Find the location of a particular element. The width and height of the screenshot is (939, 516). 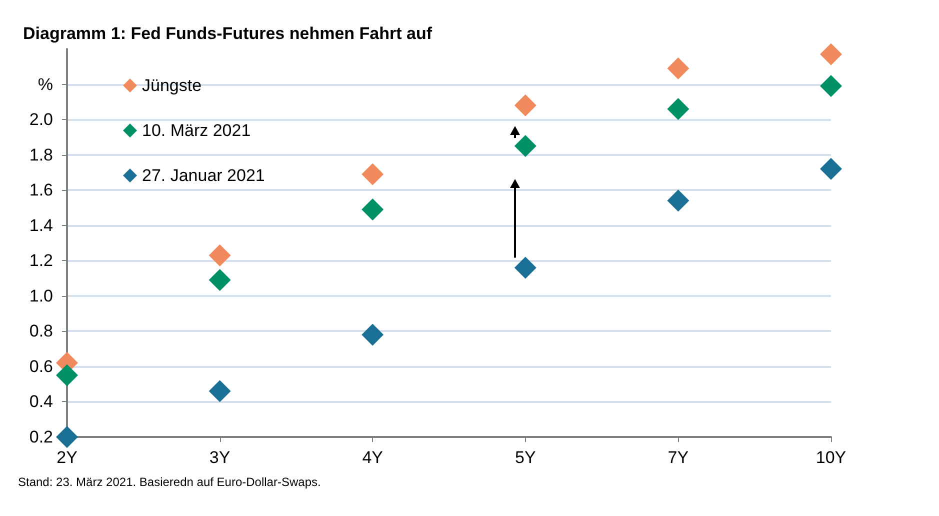

x-tick-label: 5Y is located at coordinates (525, 457).